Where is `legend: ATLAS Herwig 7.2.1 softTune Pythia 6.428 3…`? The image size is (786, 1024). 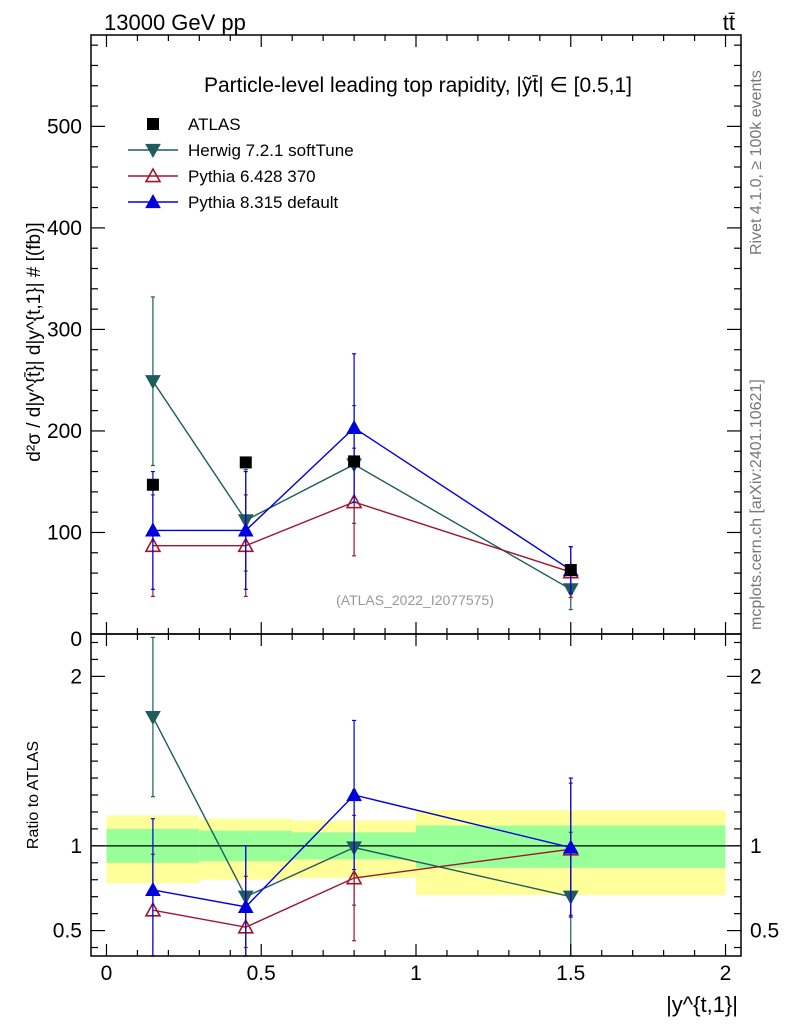 legend: ATLAS Herwig 7.2.1 softTune Pythia 6.428 3… is located at coordinates (241, 163).